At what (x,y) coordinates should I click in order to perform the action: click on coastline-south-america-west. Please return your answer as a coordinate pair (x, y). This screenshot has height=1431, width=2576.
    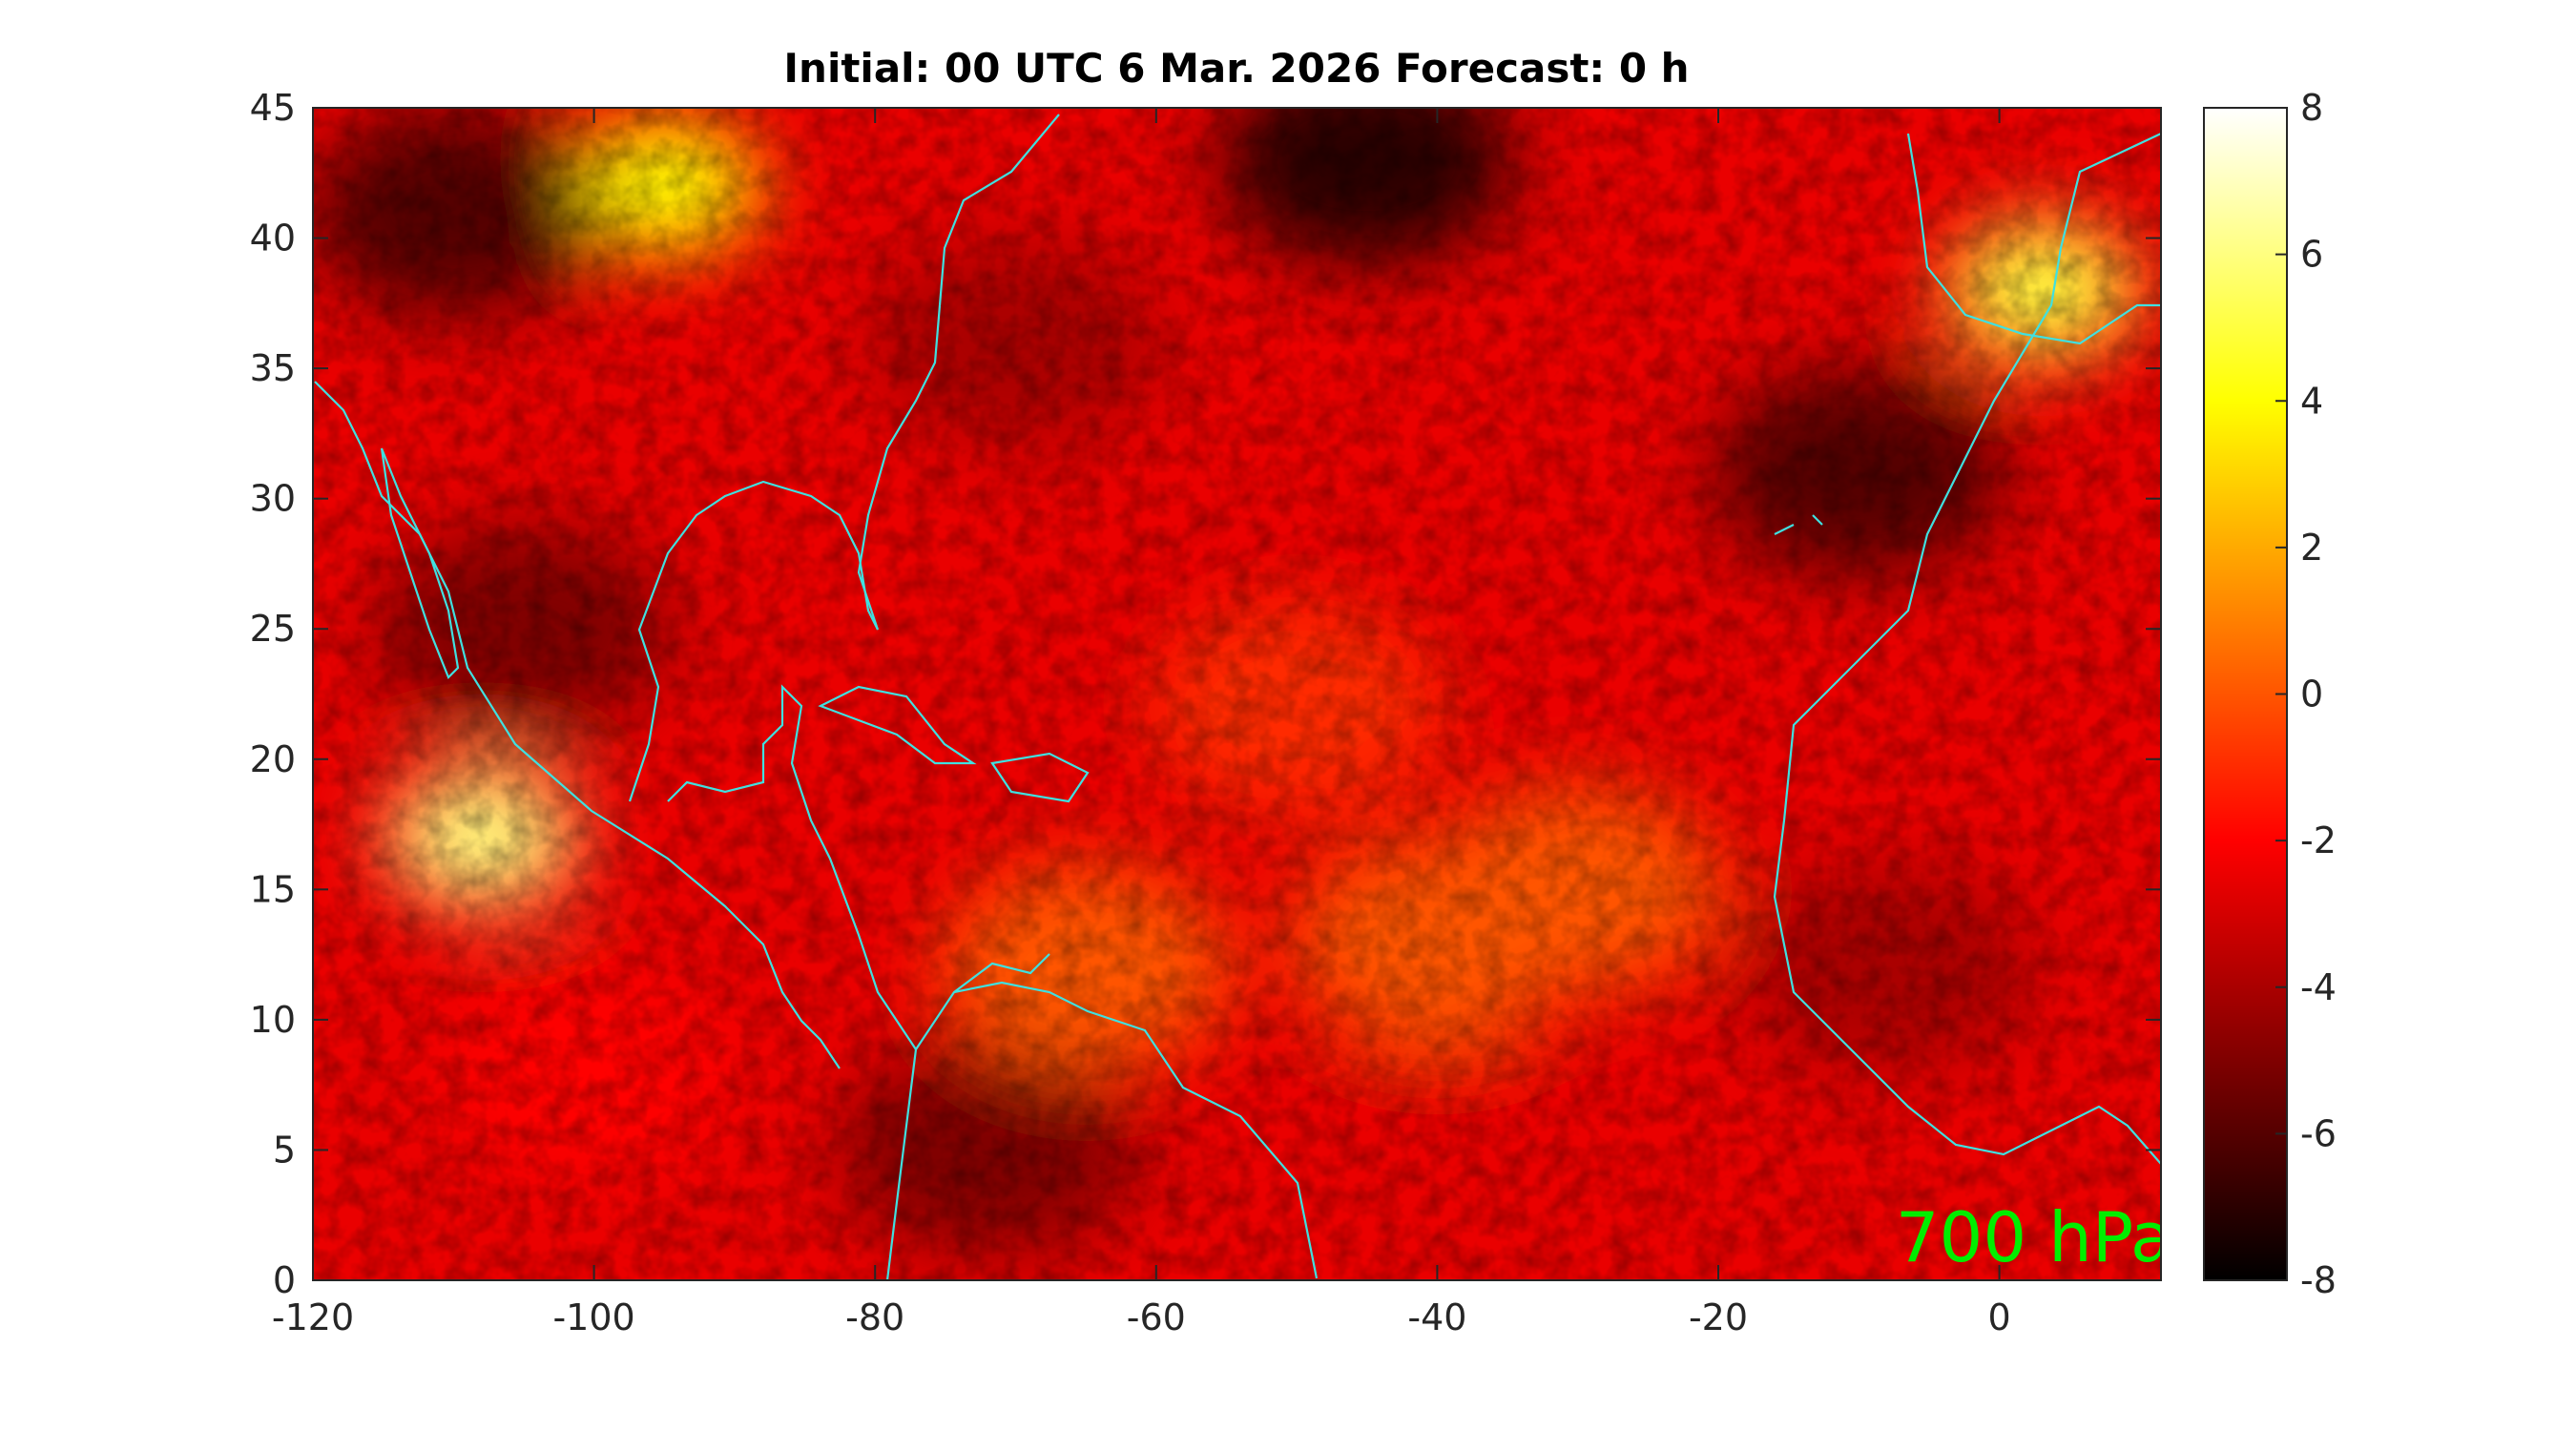
    Looking at the image, I should click on (901, 1164).